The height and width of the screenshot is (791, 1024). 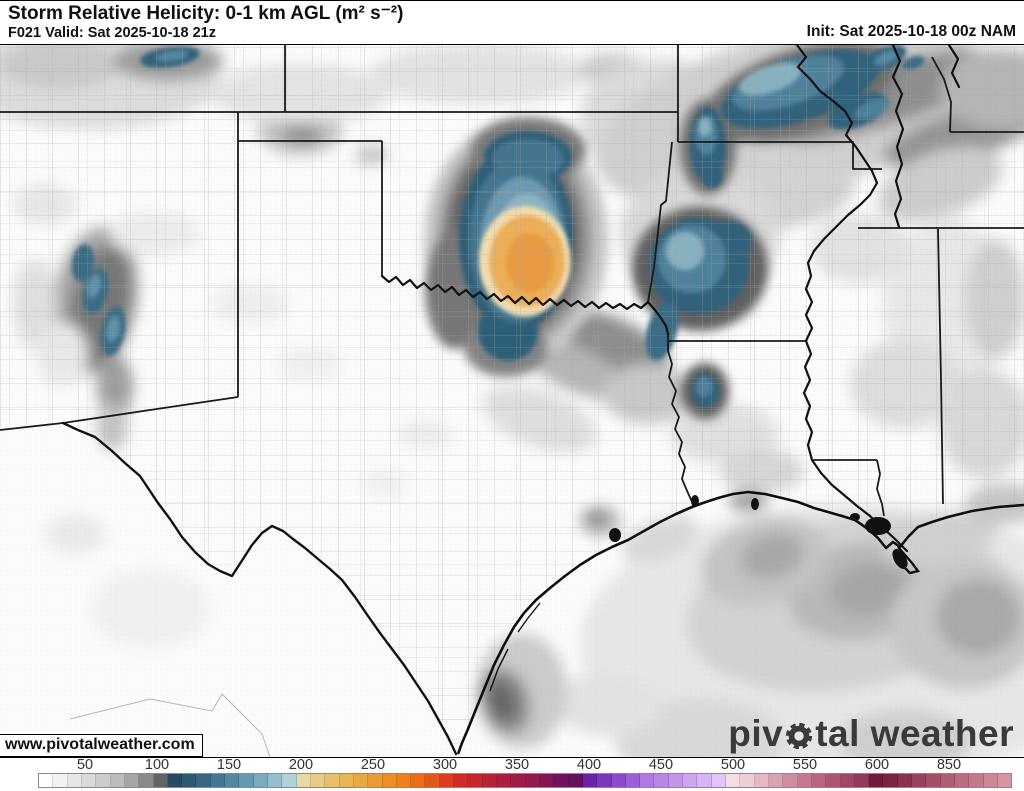 I want to click on colorbar-tick-label: 450, so click(x=661, y=765).